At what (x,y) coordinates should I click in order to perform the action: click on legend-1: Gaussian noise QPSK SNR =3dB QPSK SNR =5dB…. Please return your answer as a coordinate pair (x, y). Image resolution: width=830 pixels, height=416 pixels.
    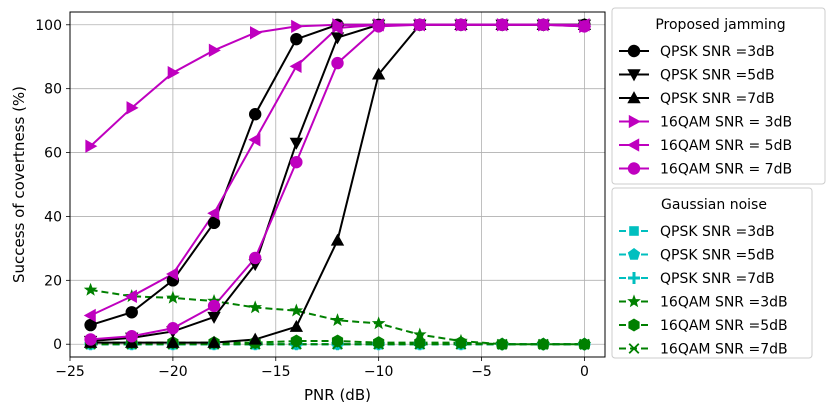
    Looking at the image, I should click on (712, 273).